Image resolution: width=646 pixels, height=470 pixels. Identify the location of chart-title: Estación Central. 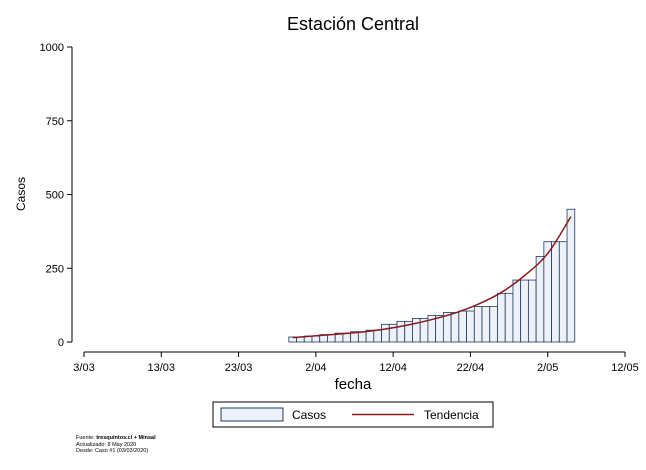
(353, 24).